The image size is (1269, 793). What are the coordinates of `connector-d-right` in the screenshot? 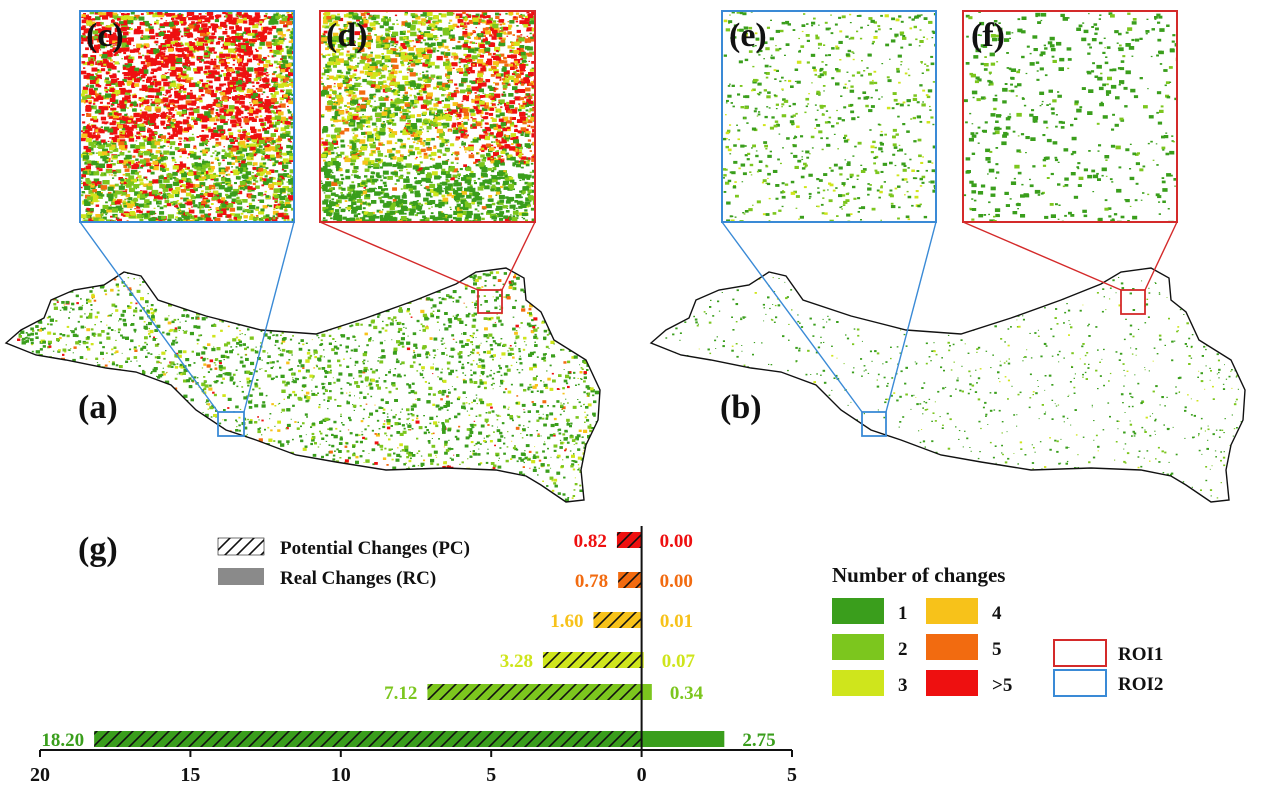 It's located at (518, 256).